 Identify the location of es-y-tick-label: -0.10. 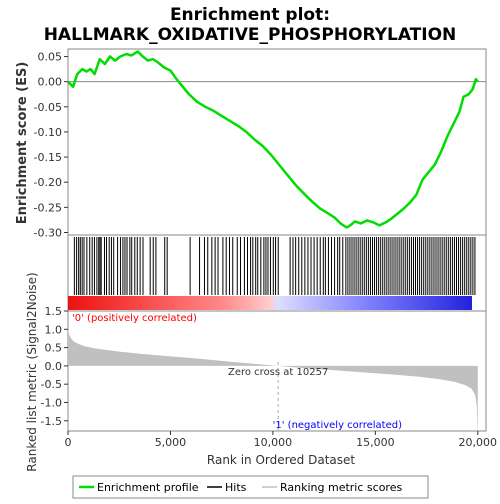
(48, 132).